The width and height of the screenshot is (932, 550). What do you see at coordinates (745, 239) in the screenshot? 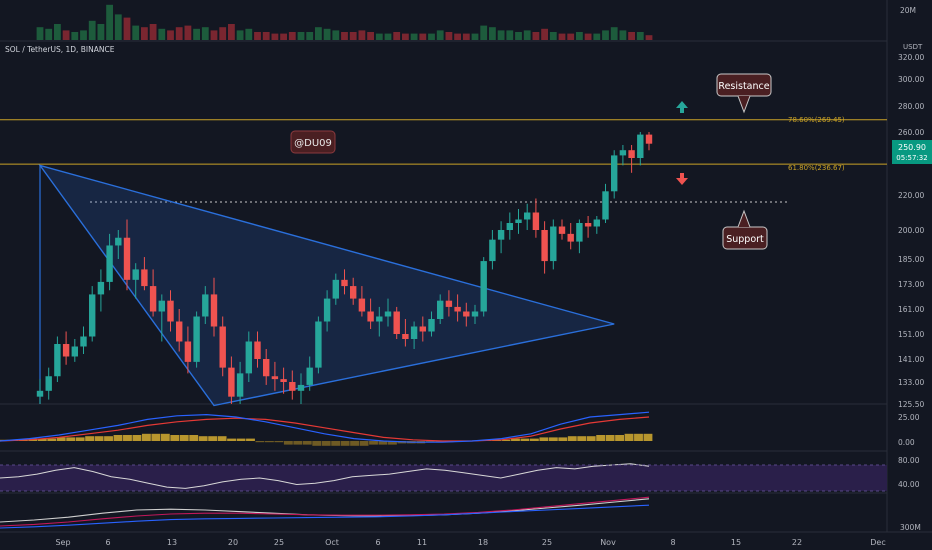
I see `support-text: Support` at bounding box center [745, 239].